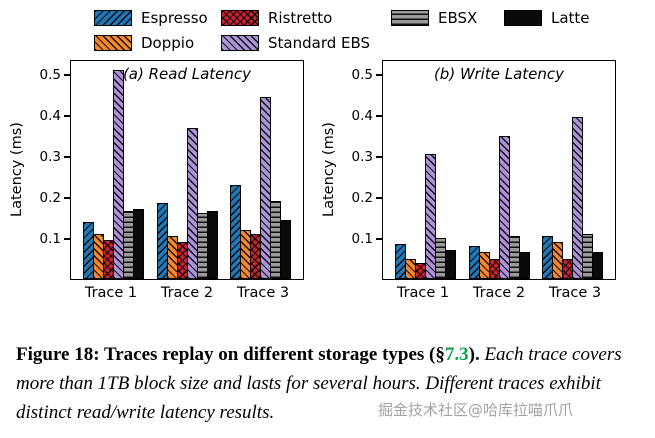  Describe the element at coordinates (458, 18) in the screenshot. I see `legend-label-ebsx: EBSX` at that location.